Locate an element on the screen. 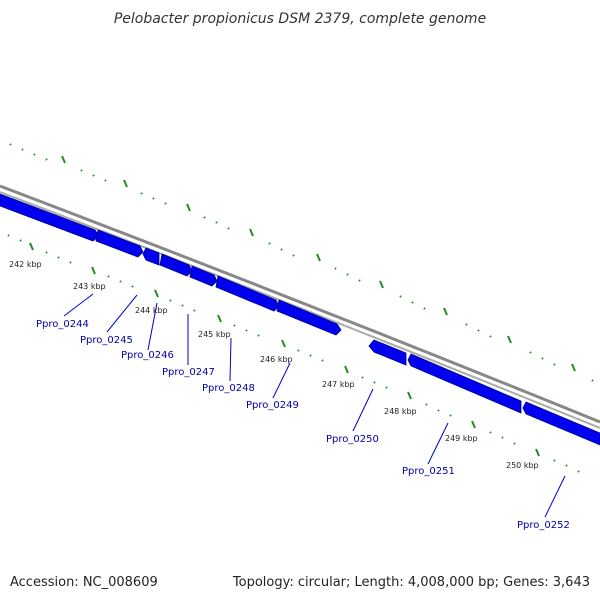 The image size is (600, 600). gene-label-ppro-0246: Ppro_0246 is located at coordinates (147, 355).